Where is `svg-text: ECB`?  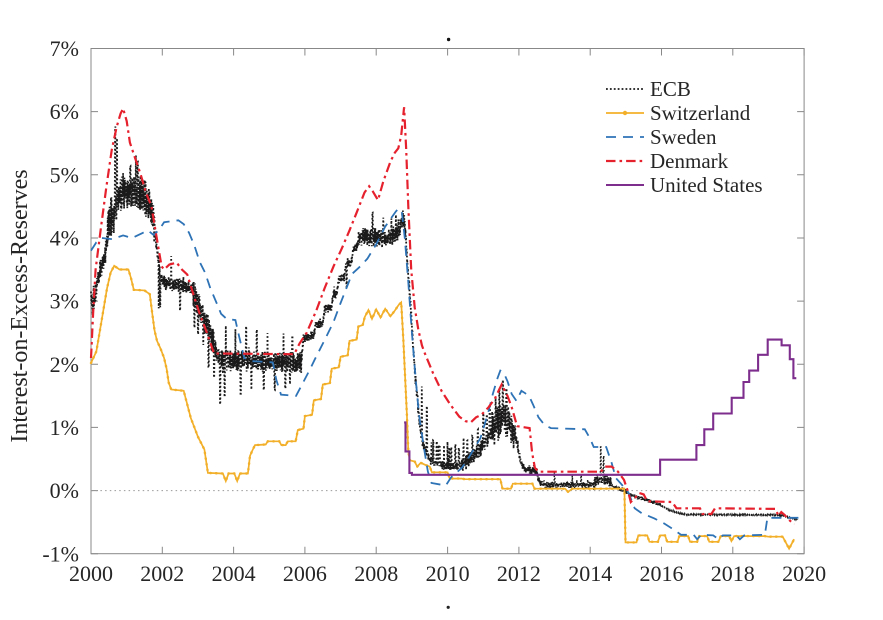 svg-text: ECB is located at coordinates (670, 89).